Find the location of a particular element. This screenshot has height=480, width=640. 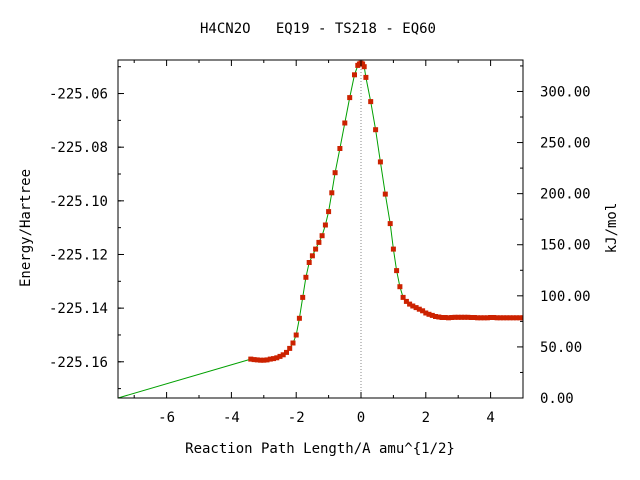

y-tick-label: -225.16 is located at coordinates (78, 363).